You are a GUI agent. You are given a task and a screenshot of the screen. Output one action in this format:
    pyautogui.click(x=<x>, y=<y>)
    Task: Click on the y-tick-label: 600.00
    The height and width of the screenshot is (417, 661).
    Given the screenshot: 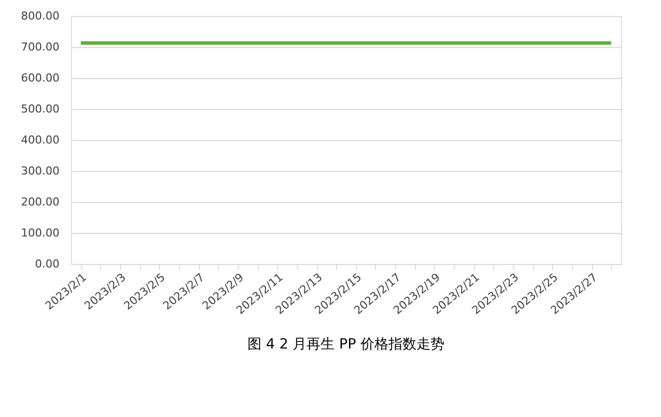 What is the action you would take?
    pyautogui.click(x=40, y=78)
    